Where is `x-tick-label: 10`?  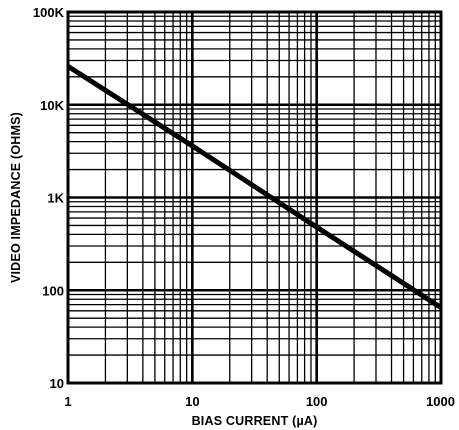 x-tick-label: 10 is located at coordinates (192, 401).